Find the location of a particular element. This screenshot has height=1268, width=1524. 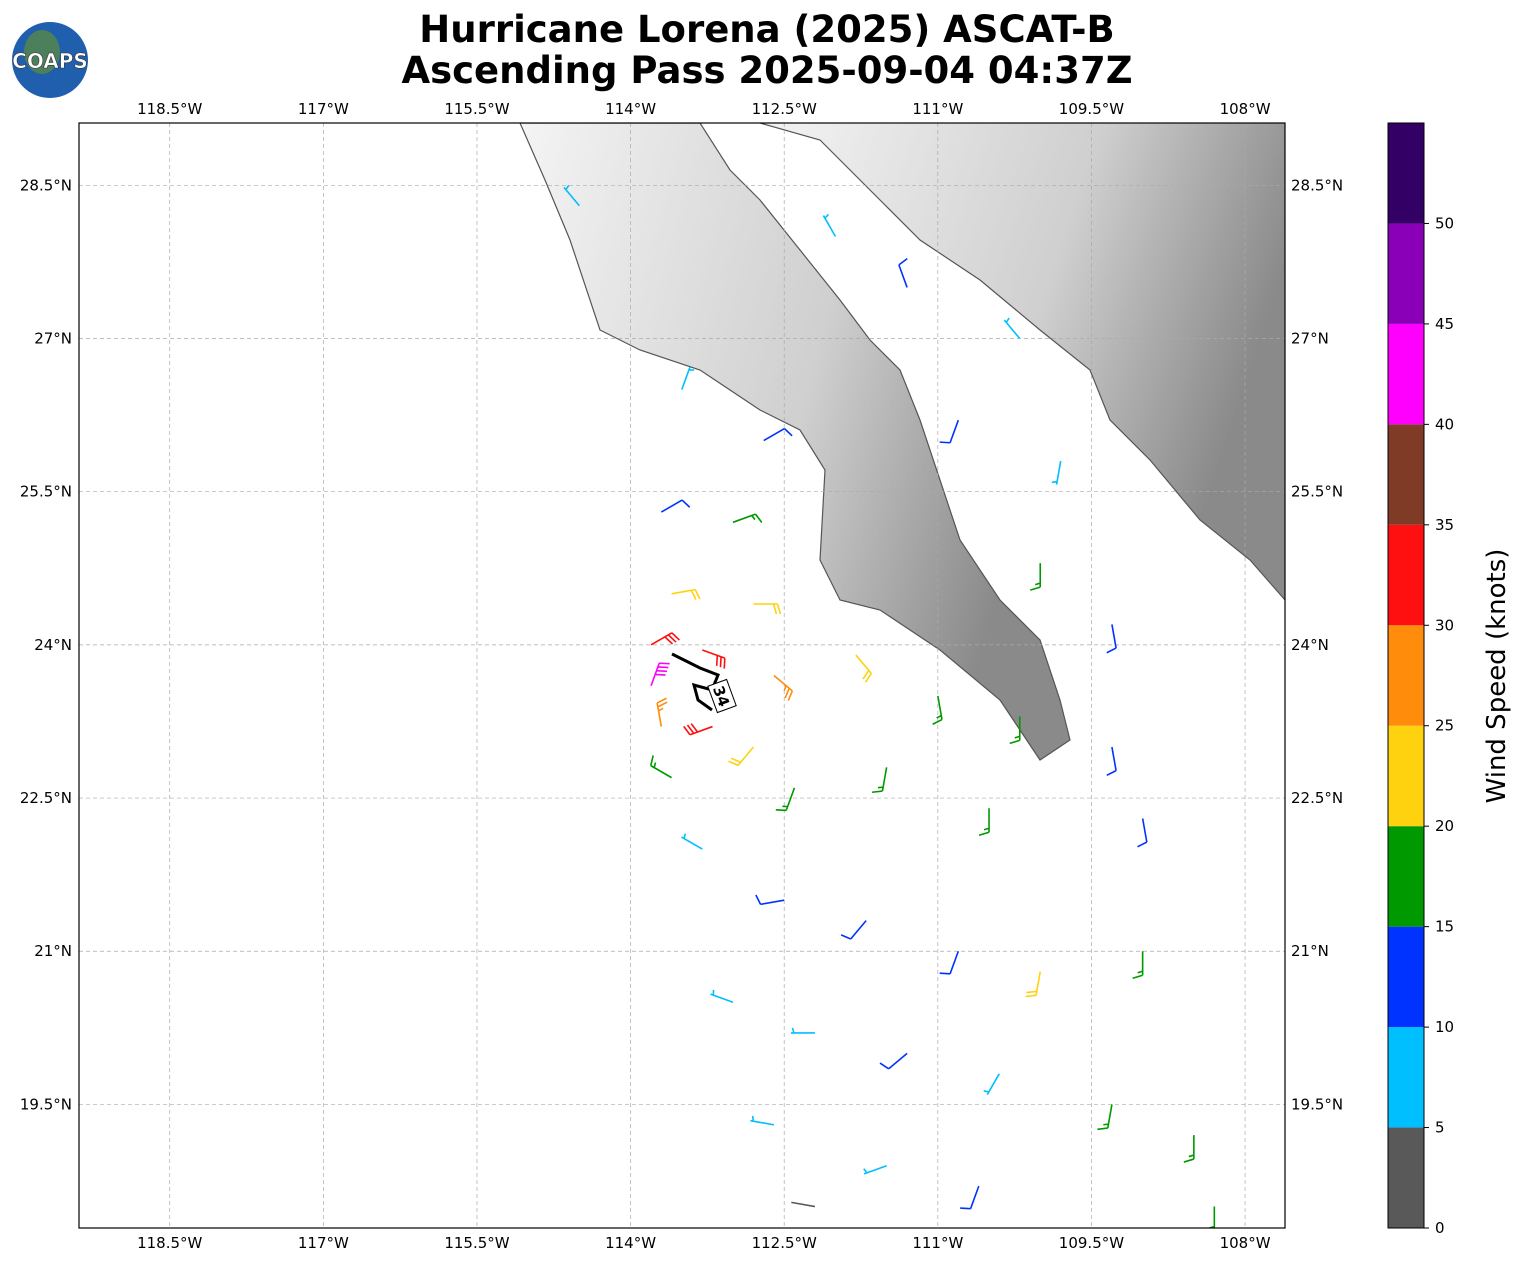

colorbar-tick-label: 0 is located at coordinates (1440, 1228).